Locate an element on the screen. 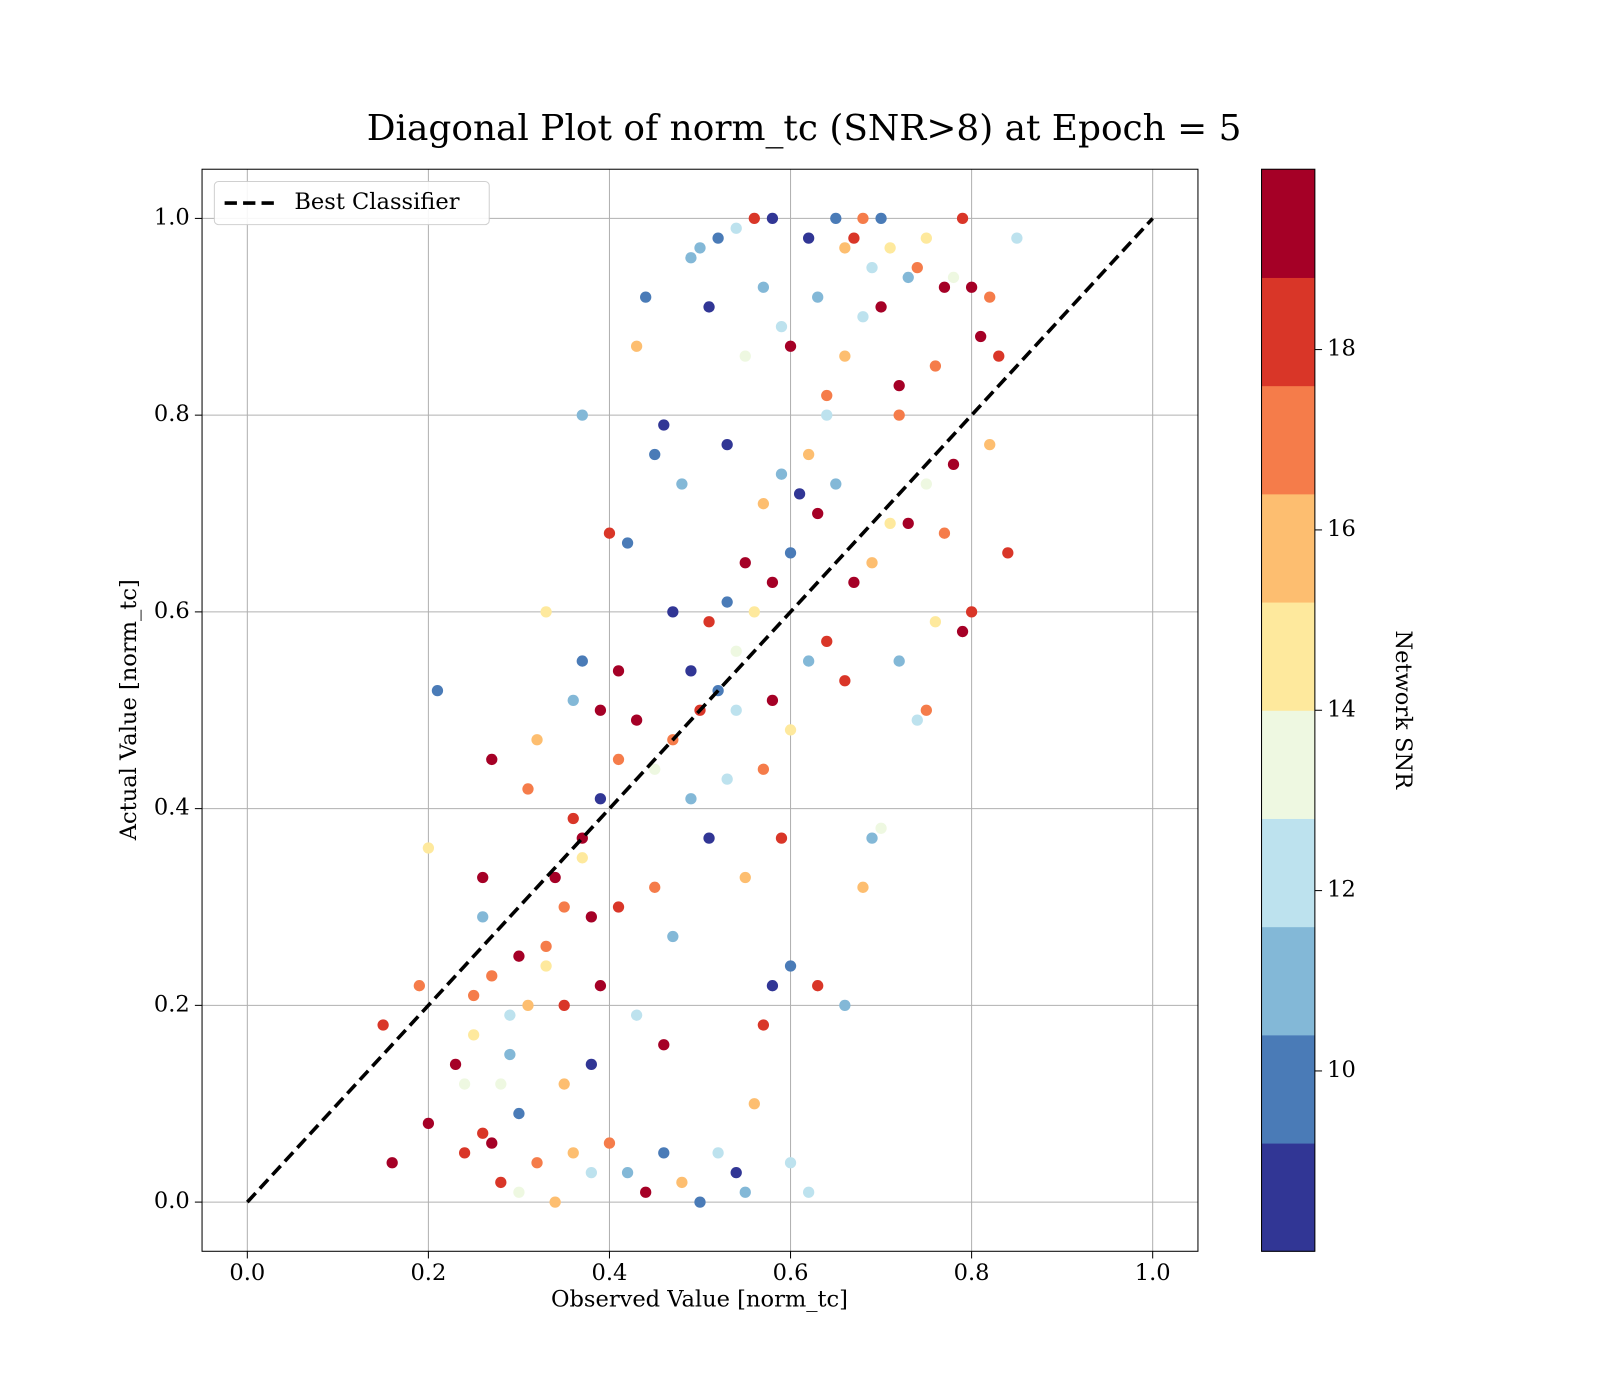  y-tick-label: 0.0 is located at coordinates (172, 1201).